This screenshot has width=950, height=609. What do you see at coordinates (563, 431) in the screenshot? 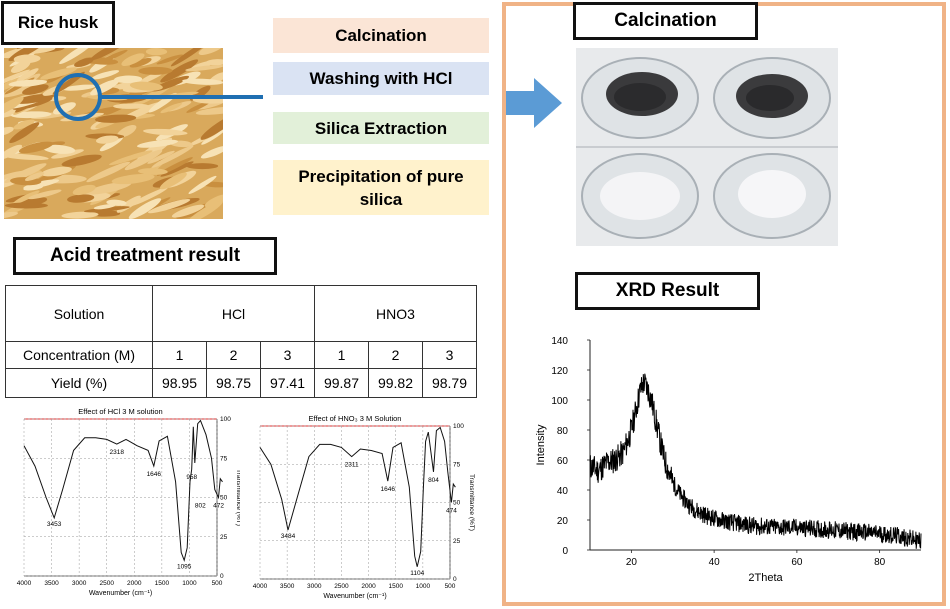
I see `y-tick-label: 80` at bounding box center [563, 431].